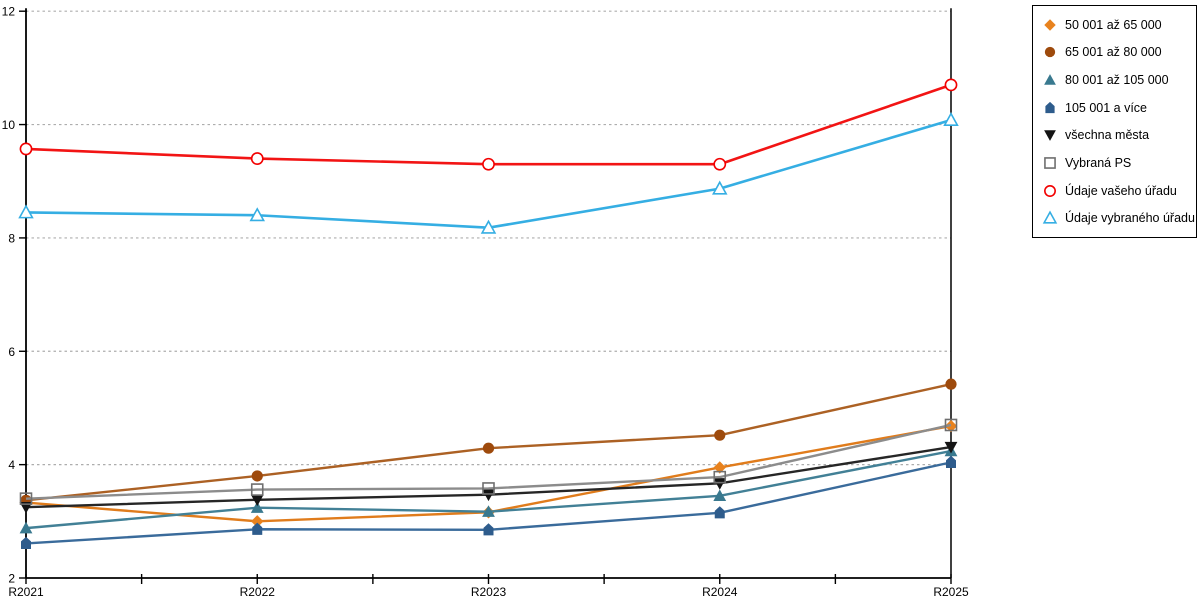 This screenshot has width=1200, height=600. Describe the element at coordinates (258, 592) in the screenshot. I see `x-tick-label: R2022` at that location.